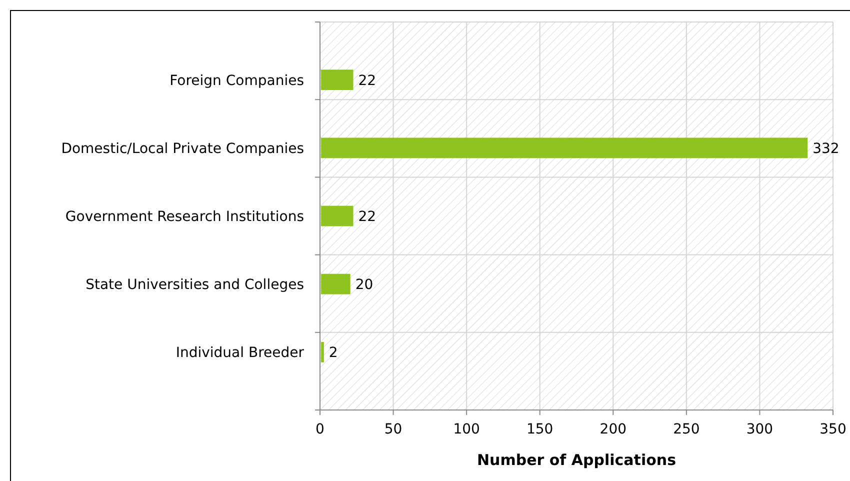 This screenshot has width=850, height=481. What do you see at coordinates (195, 284) in the screenshot?
I see `y-tick-label: State Universities and Colleges` at bounding box center [195, 284].